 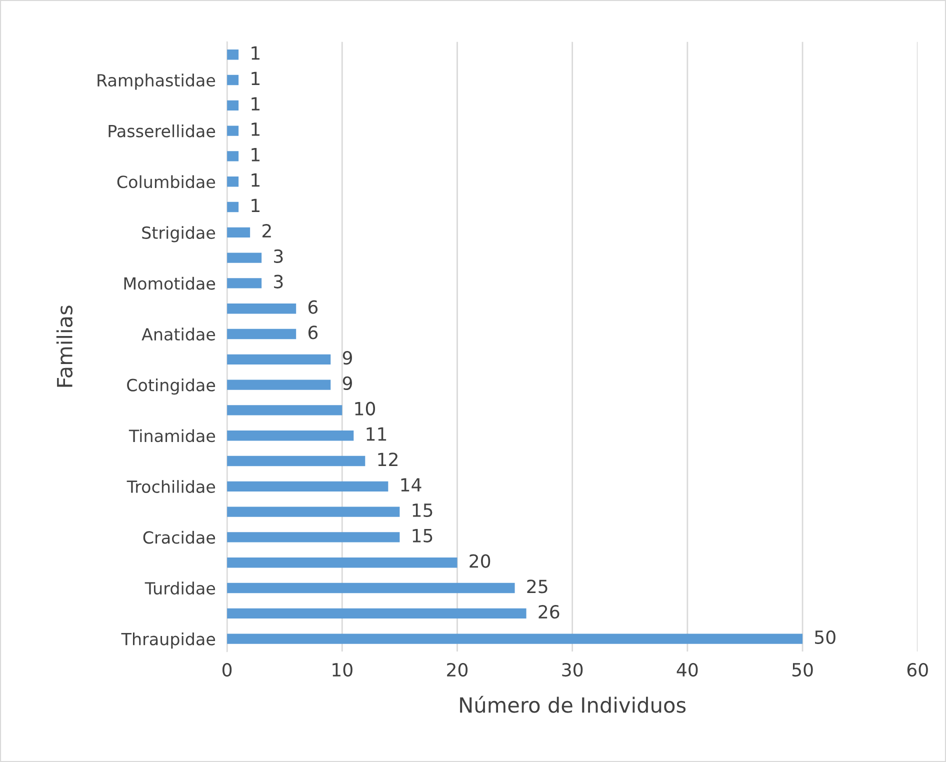 I want to click on data-label: 26, so click(x=549, y=611).